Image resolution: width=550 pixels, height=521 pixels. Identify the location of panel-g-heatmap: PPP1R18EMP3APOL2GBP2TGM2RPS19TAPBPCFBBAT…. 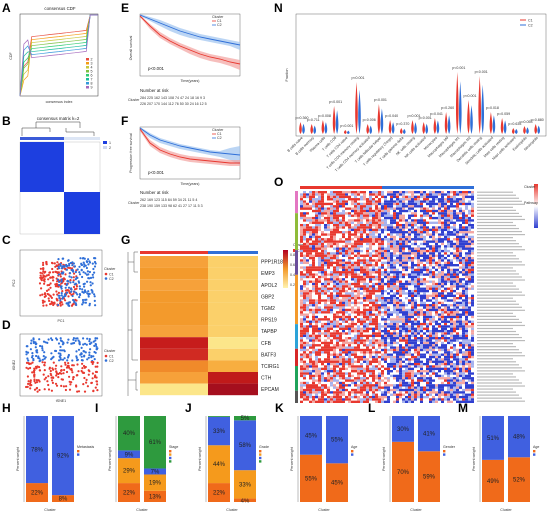
(216, 319).